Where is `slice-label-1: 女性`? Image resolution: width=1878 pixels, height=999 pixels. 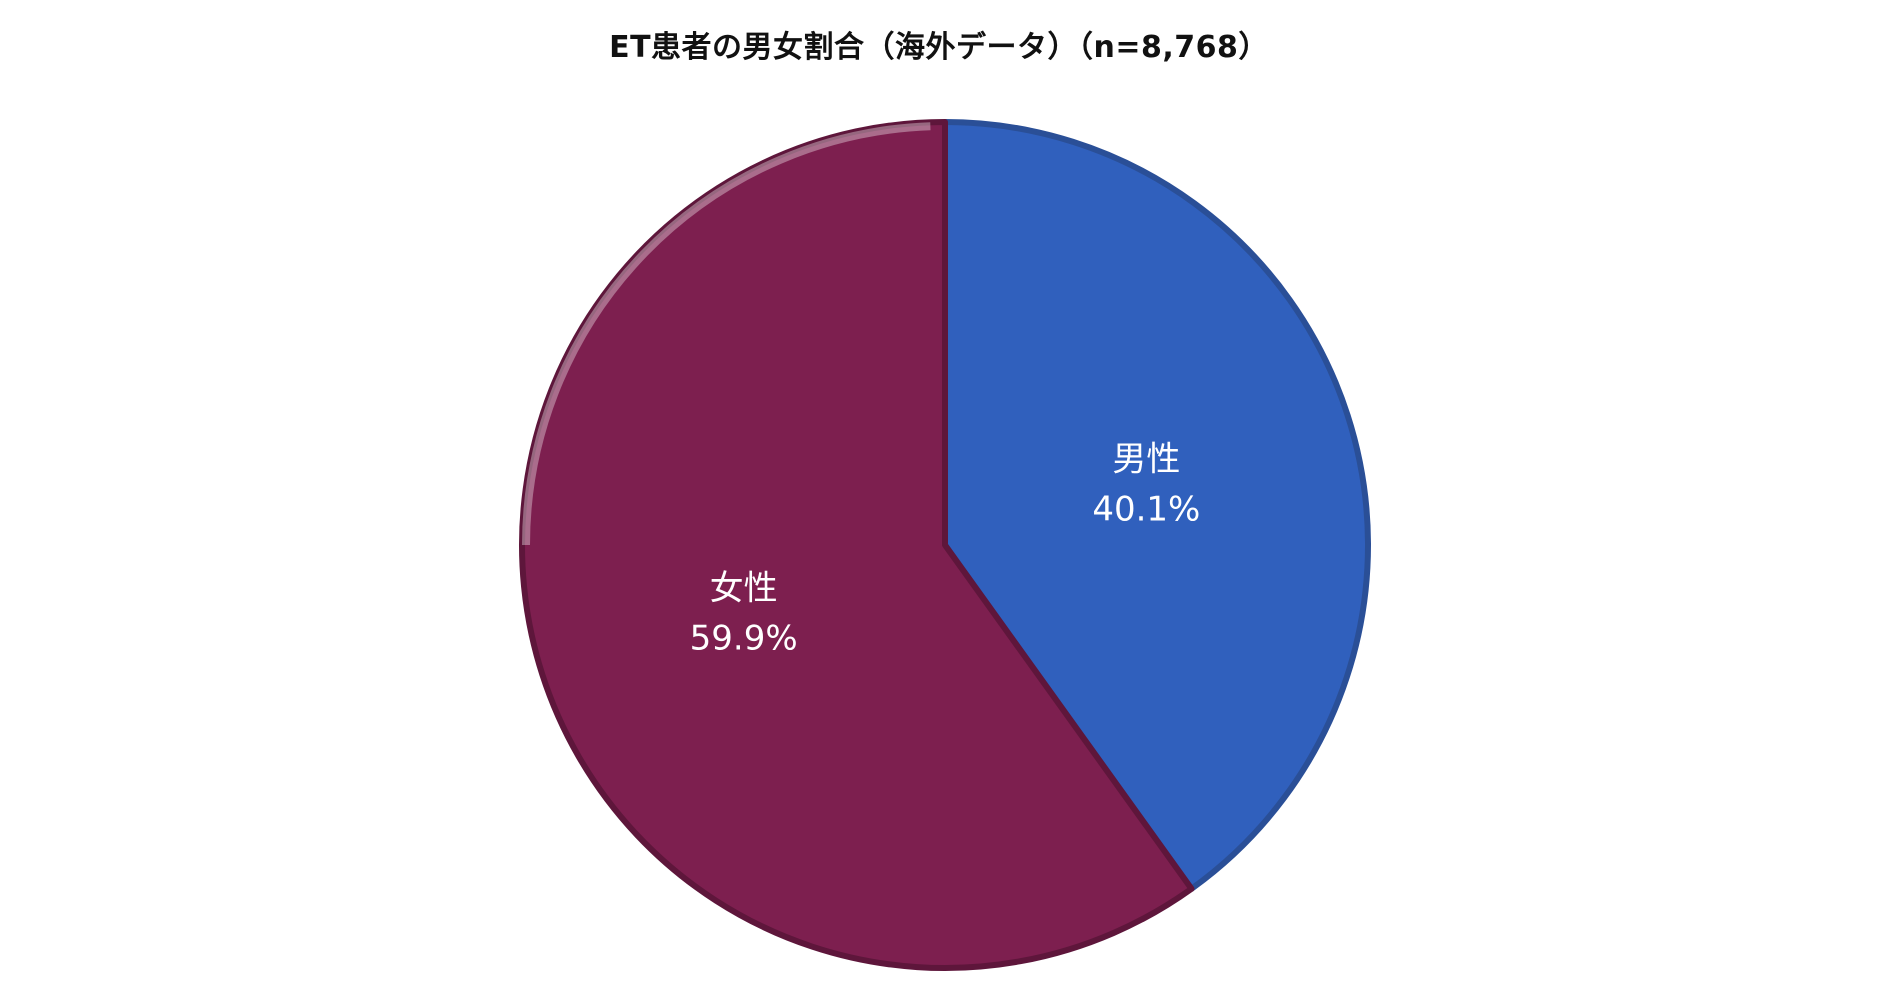 slice-label-1: 女性 is located at coordinates (744, 589).